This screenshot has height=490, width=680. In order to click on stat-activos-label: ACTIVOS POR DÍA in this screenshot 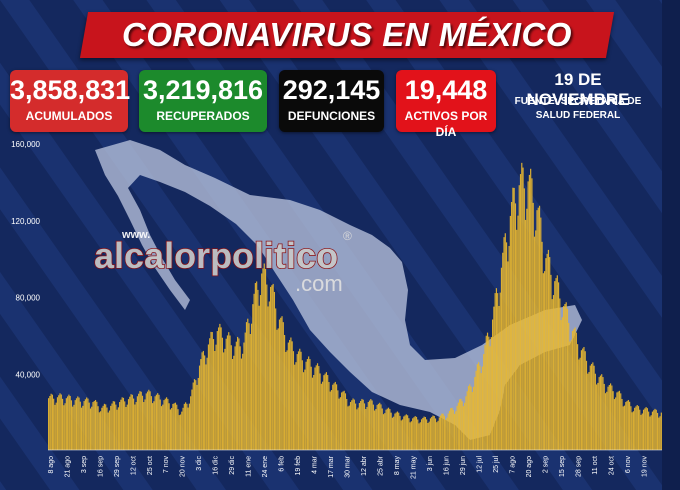, I will do `click(446, 124)`.